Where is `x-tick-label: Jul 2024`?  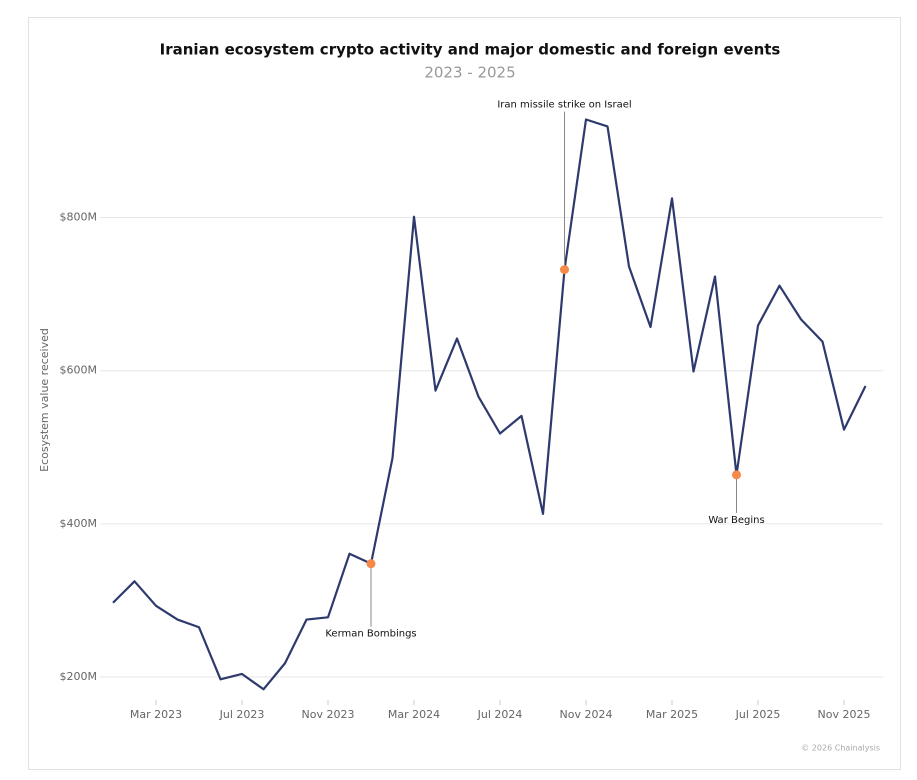 x-tick-label: Jul 2024 is located at coordinates (500, 714).